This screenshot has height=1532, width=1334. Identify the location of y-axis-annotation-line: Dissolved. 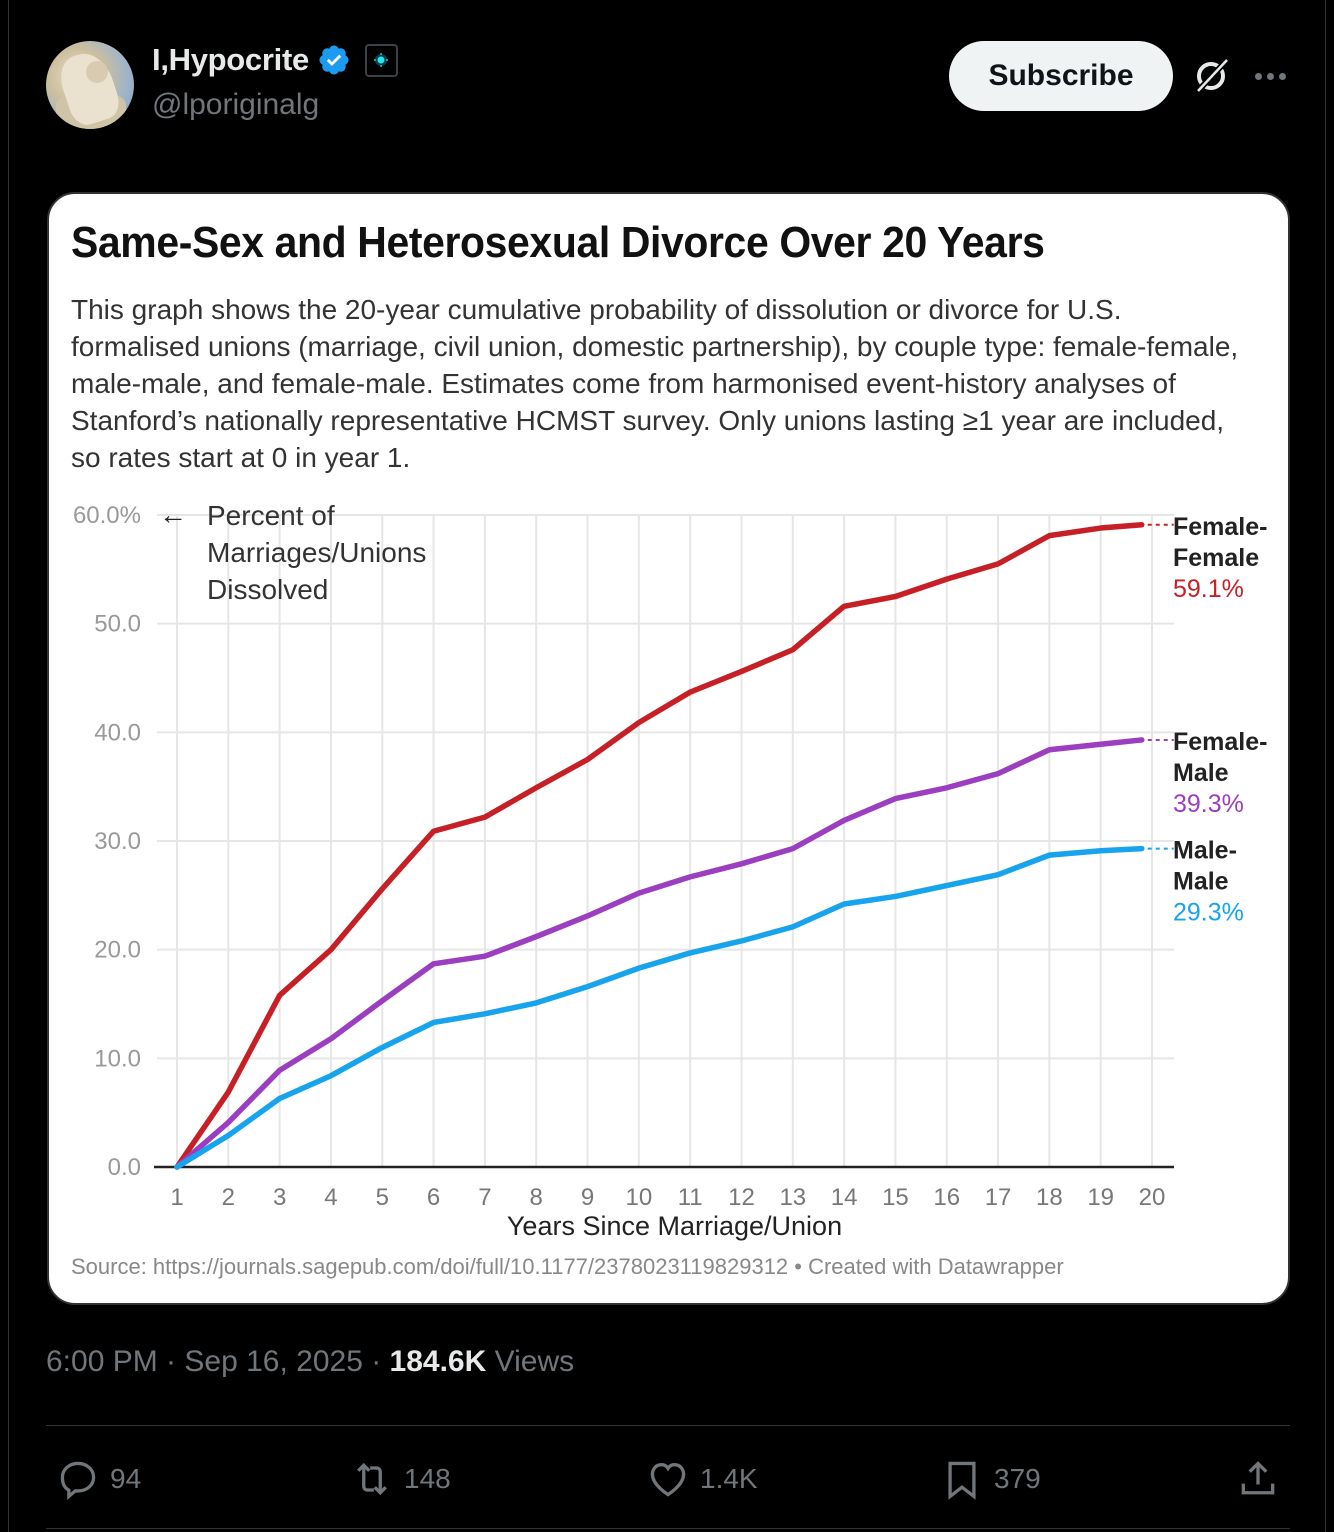
(267, 589).